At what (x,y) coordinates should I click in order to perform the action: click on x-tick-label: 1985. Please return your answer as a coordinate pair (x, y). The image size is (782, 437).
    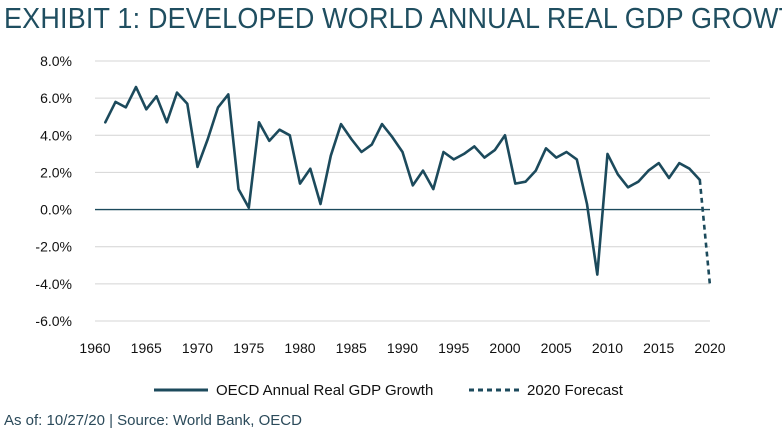
    Looking at the image, I should click on (351, 348).